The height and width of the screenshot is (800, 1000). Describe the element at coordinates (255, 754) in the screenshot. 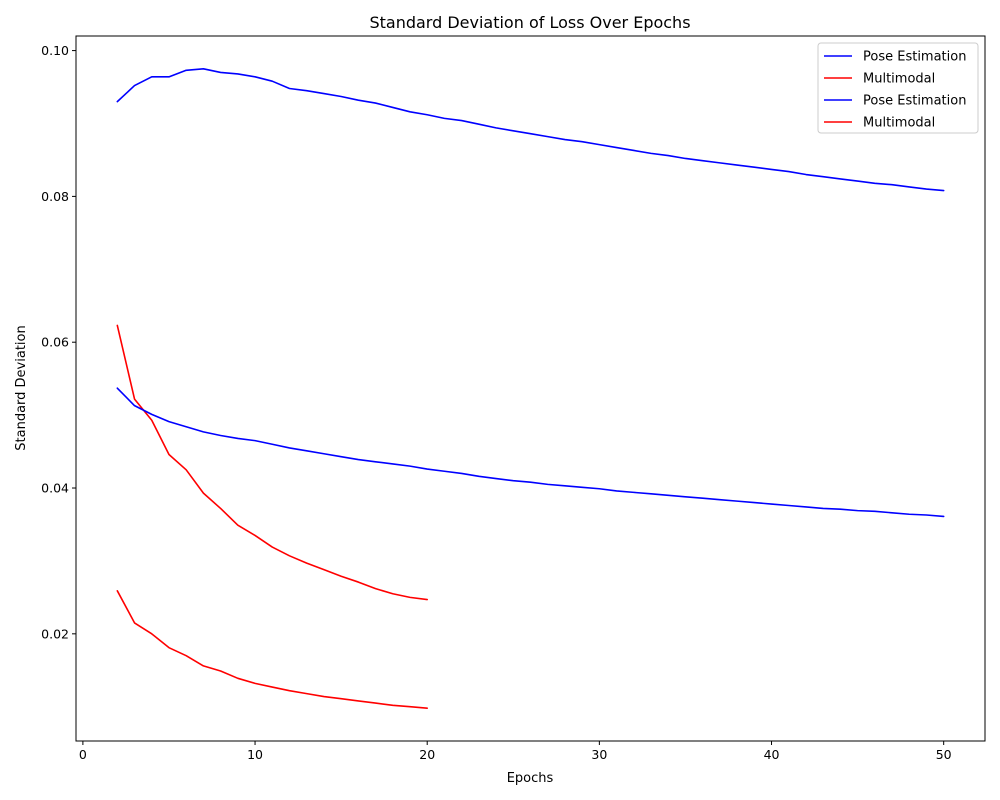

I see `x-tick-label: 10` at that location.